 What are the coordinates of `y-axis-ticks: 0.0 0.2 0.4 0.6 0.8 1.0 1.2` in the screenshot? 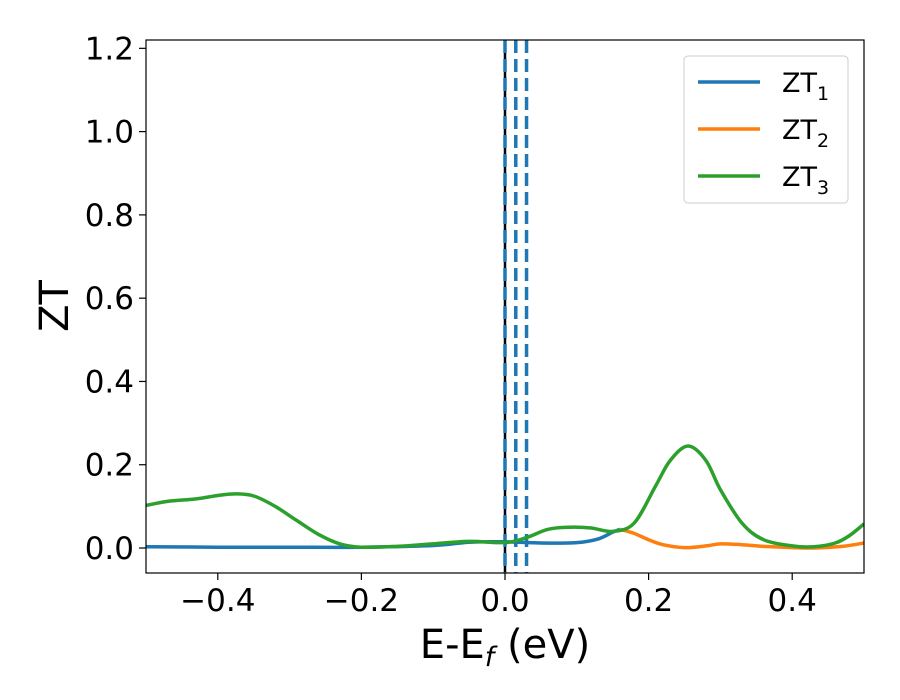 It's located at (115, 299).